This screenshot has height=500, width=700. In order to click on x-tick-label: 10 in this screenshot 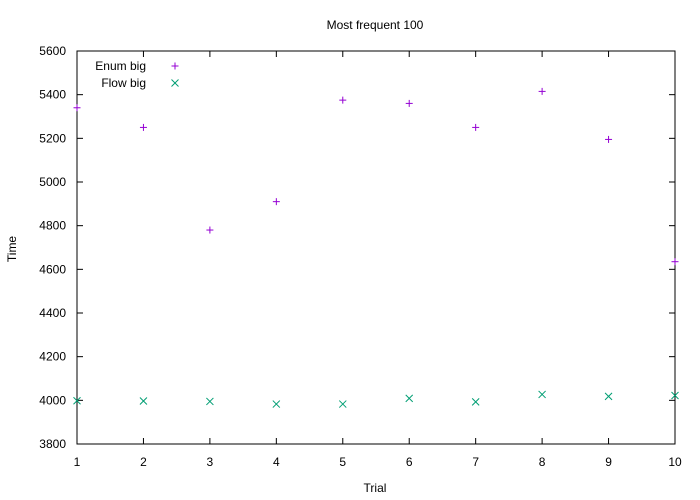, I will do `click(675, 462)`.